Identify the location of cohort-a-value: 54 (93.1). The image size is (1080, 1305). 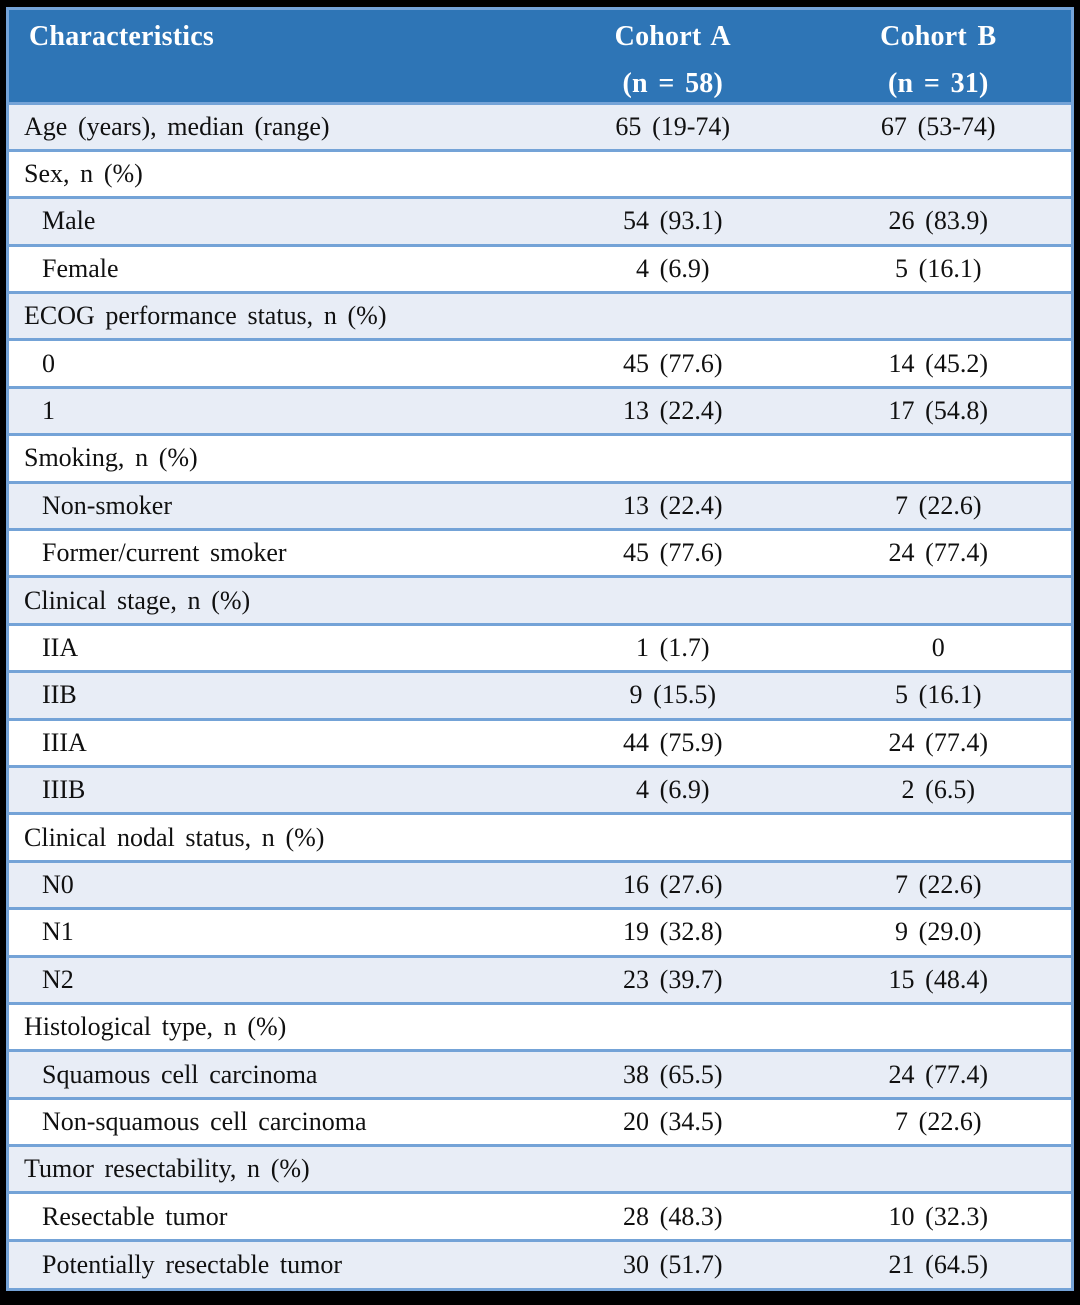
(673, 221).